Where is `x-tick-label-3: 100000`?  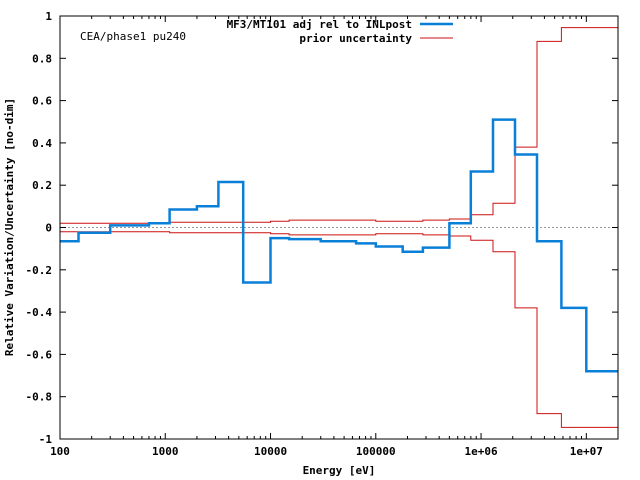 x-tick-label-3: 100000 is located at coordinates (376, 451).